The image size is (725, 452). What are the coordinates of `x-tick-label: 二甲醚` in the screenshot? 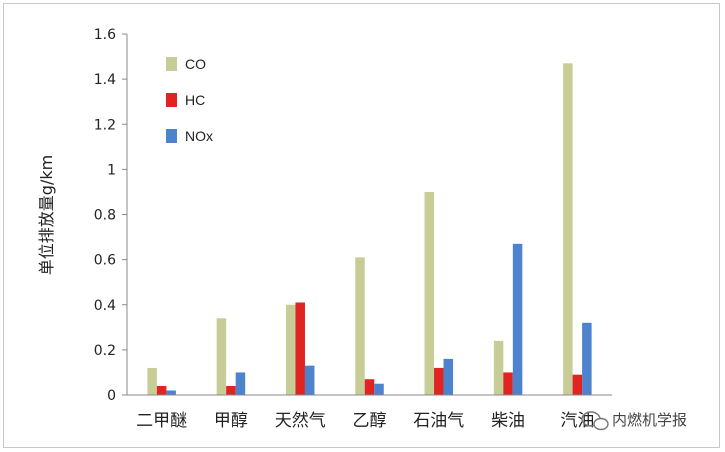 It's located at (161, 421).